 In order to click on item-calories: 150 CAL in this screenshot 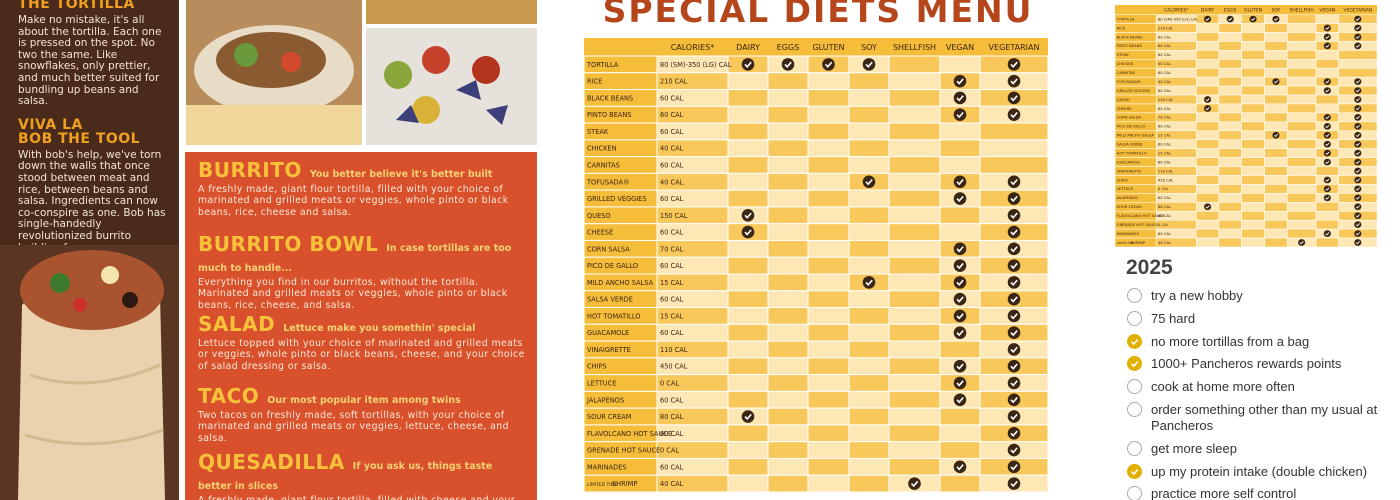, I will do `click(1165, 100)`.